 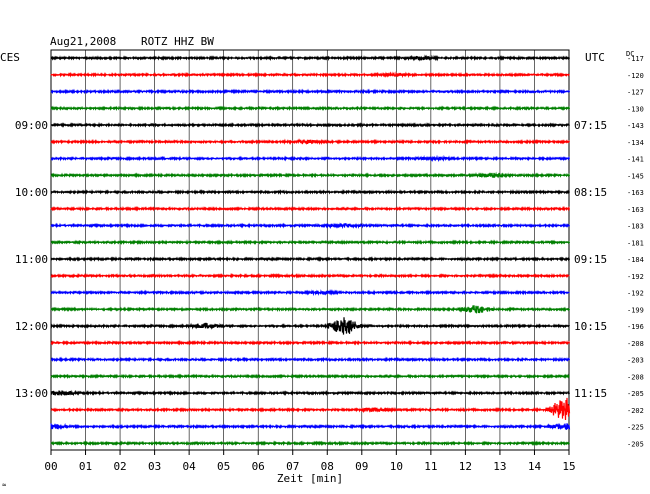 I want to click on x-tick-label: 02, so click(x=119, y=466).